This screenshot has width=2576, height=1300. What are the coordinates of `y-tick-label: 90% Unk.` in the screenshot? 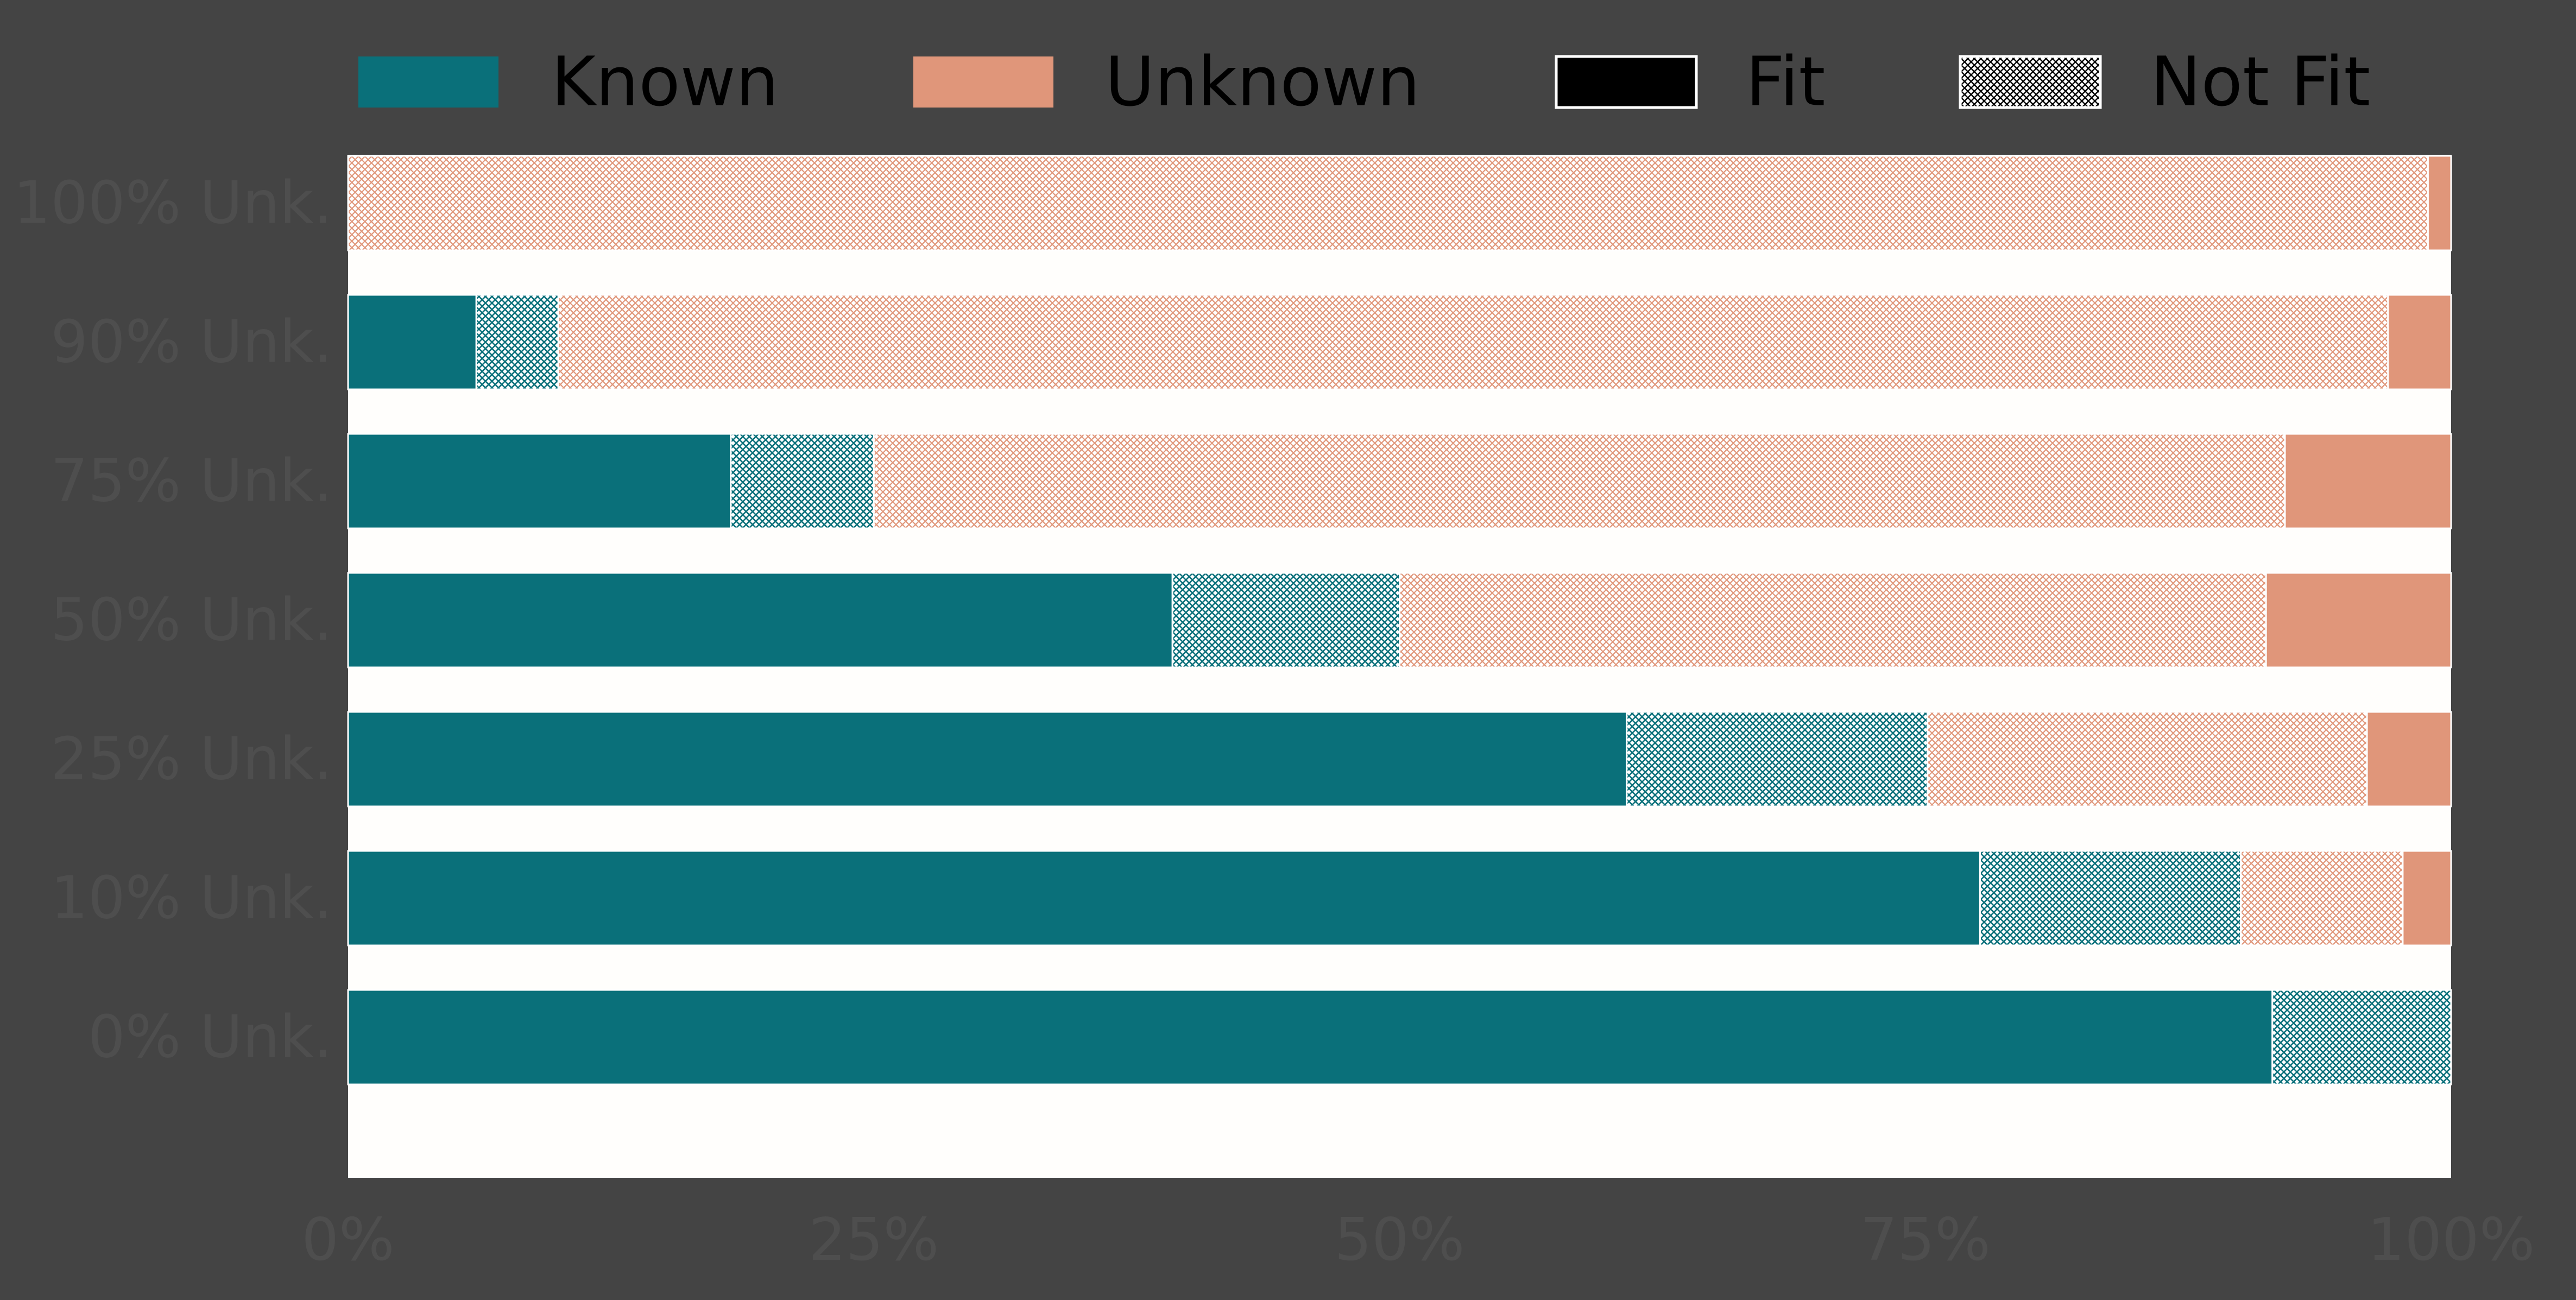 It's located at (191, 342).